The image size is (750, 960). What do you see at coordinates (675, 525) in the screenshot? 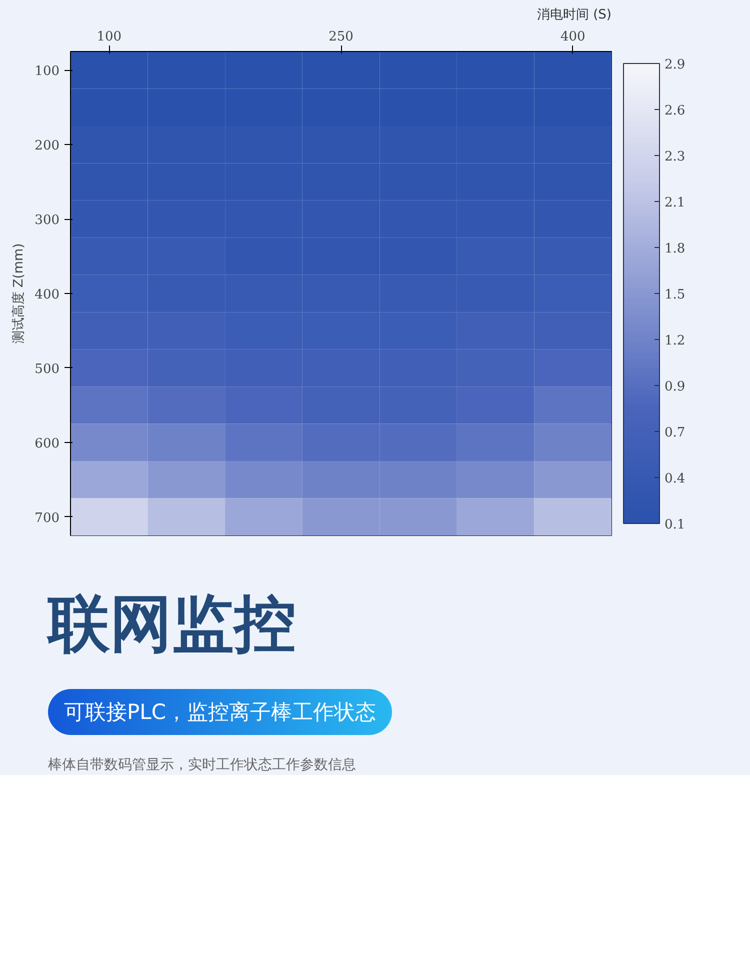
I see `color-bar-label: 0.1` at bounding box center [675, 525].